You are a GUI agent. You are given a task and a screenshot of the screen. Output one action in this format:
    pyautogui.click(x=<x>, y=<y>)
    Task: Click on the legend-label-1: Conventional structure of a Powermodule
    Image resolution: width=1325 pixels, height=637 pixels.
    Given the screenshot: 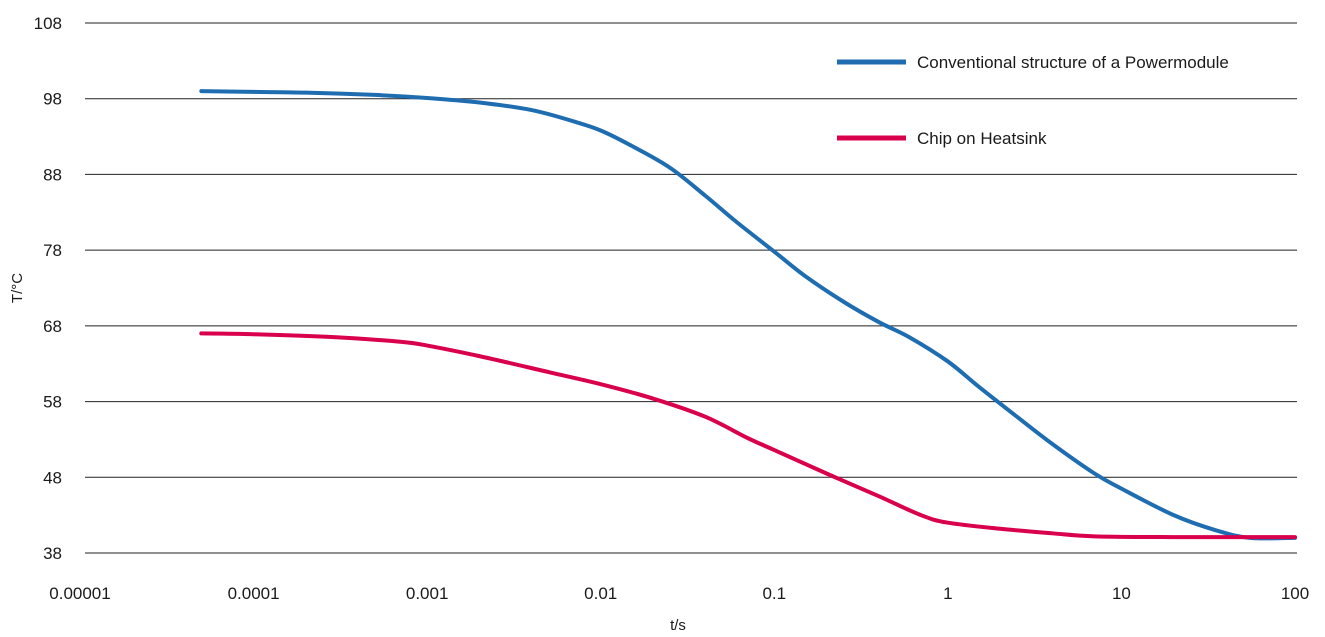 What is the action you would take?
    pyautogui.click(x=1073, y=62)
    